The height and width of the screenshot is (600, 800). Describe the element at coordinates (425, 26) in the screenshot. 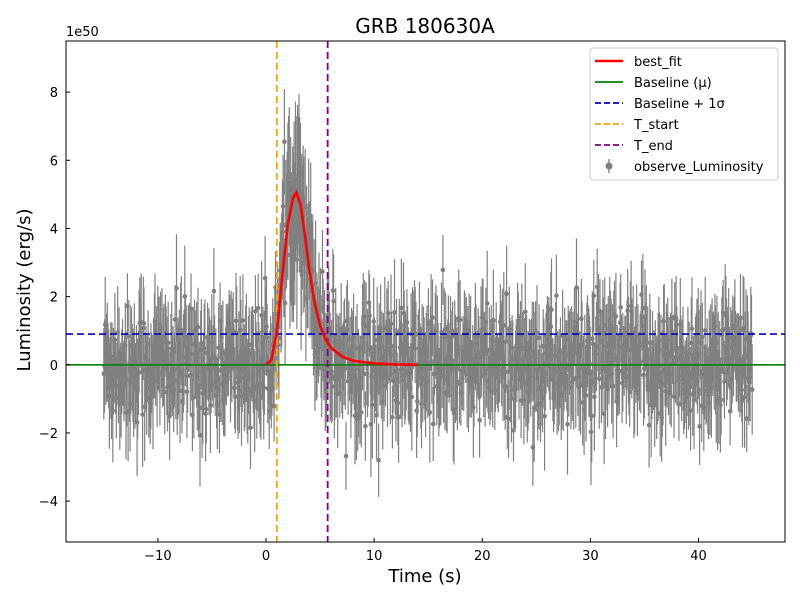

I see `chart-title: GRB 180630A` at that location.